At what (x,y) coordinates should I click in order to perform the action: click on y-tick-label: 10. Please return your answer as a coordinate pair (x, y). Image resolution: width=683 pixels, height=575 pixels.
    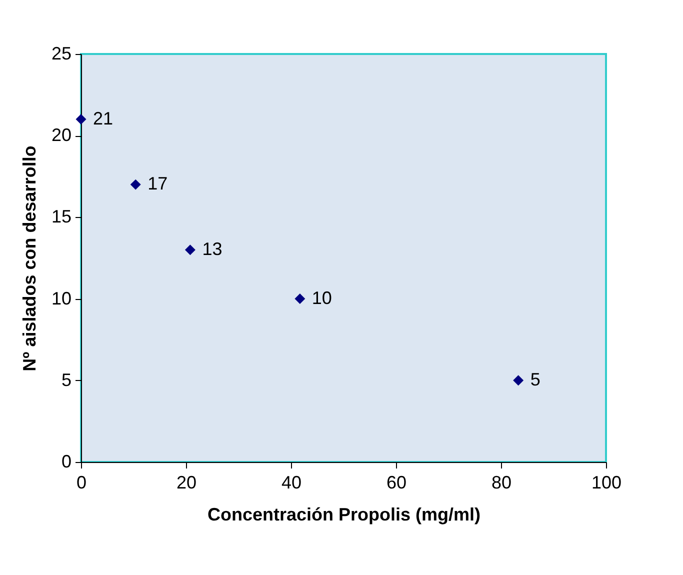
    Looking at the image, I should click on (61, 298).